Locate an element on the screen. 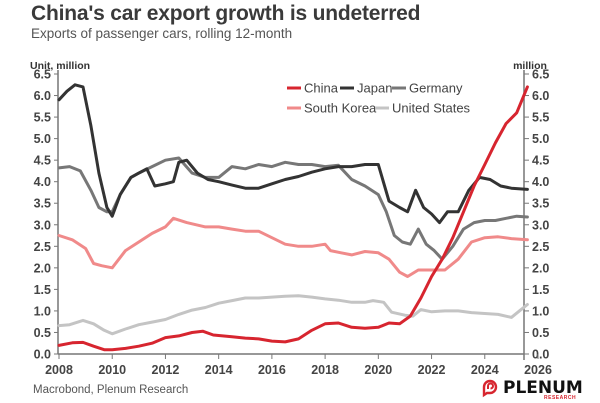  y-tick-label-right: 5.5 is located at coordinates (540, 118).